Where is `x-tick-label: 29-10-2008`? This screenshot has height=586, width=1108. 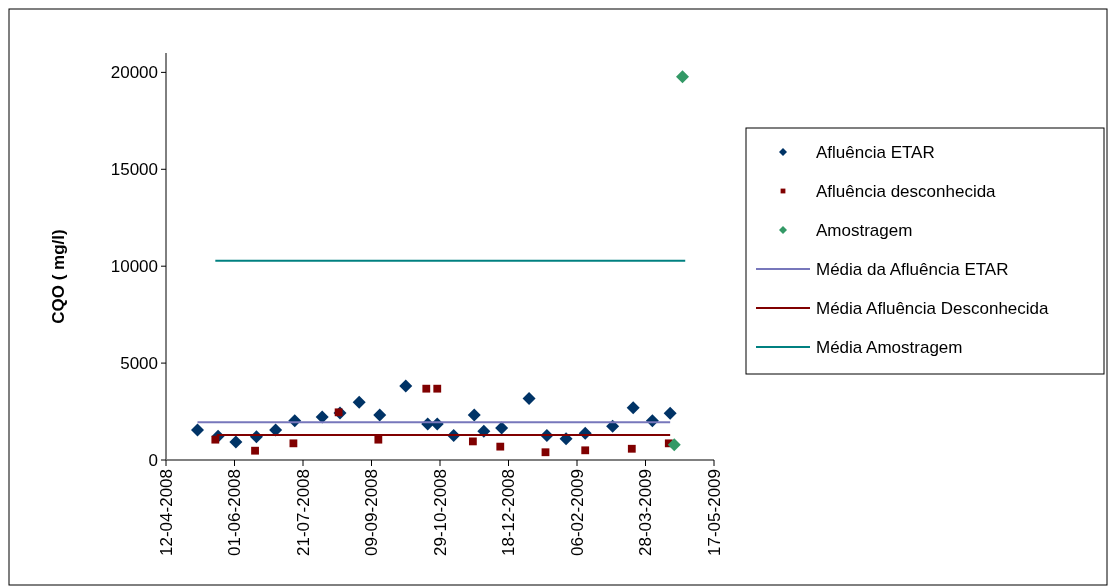
x-tick-label: 29-10-2008 is located at coordinates (440, 512).